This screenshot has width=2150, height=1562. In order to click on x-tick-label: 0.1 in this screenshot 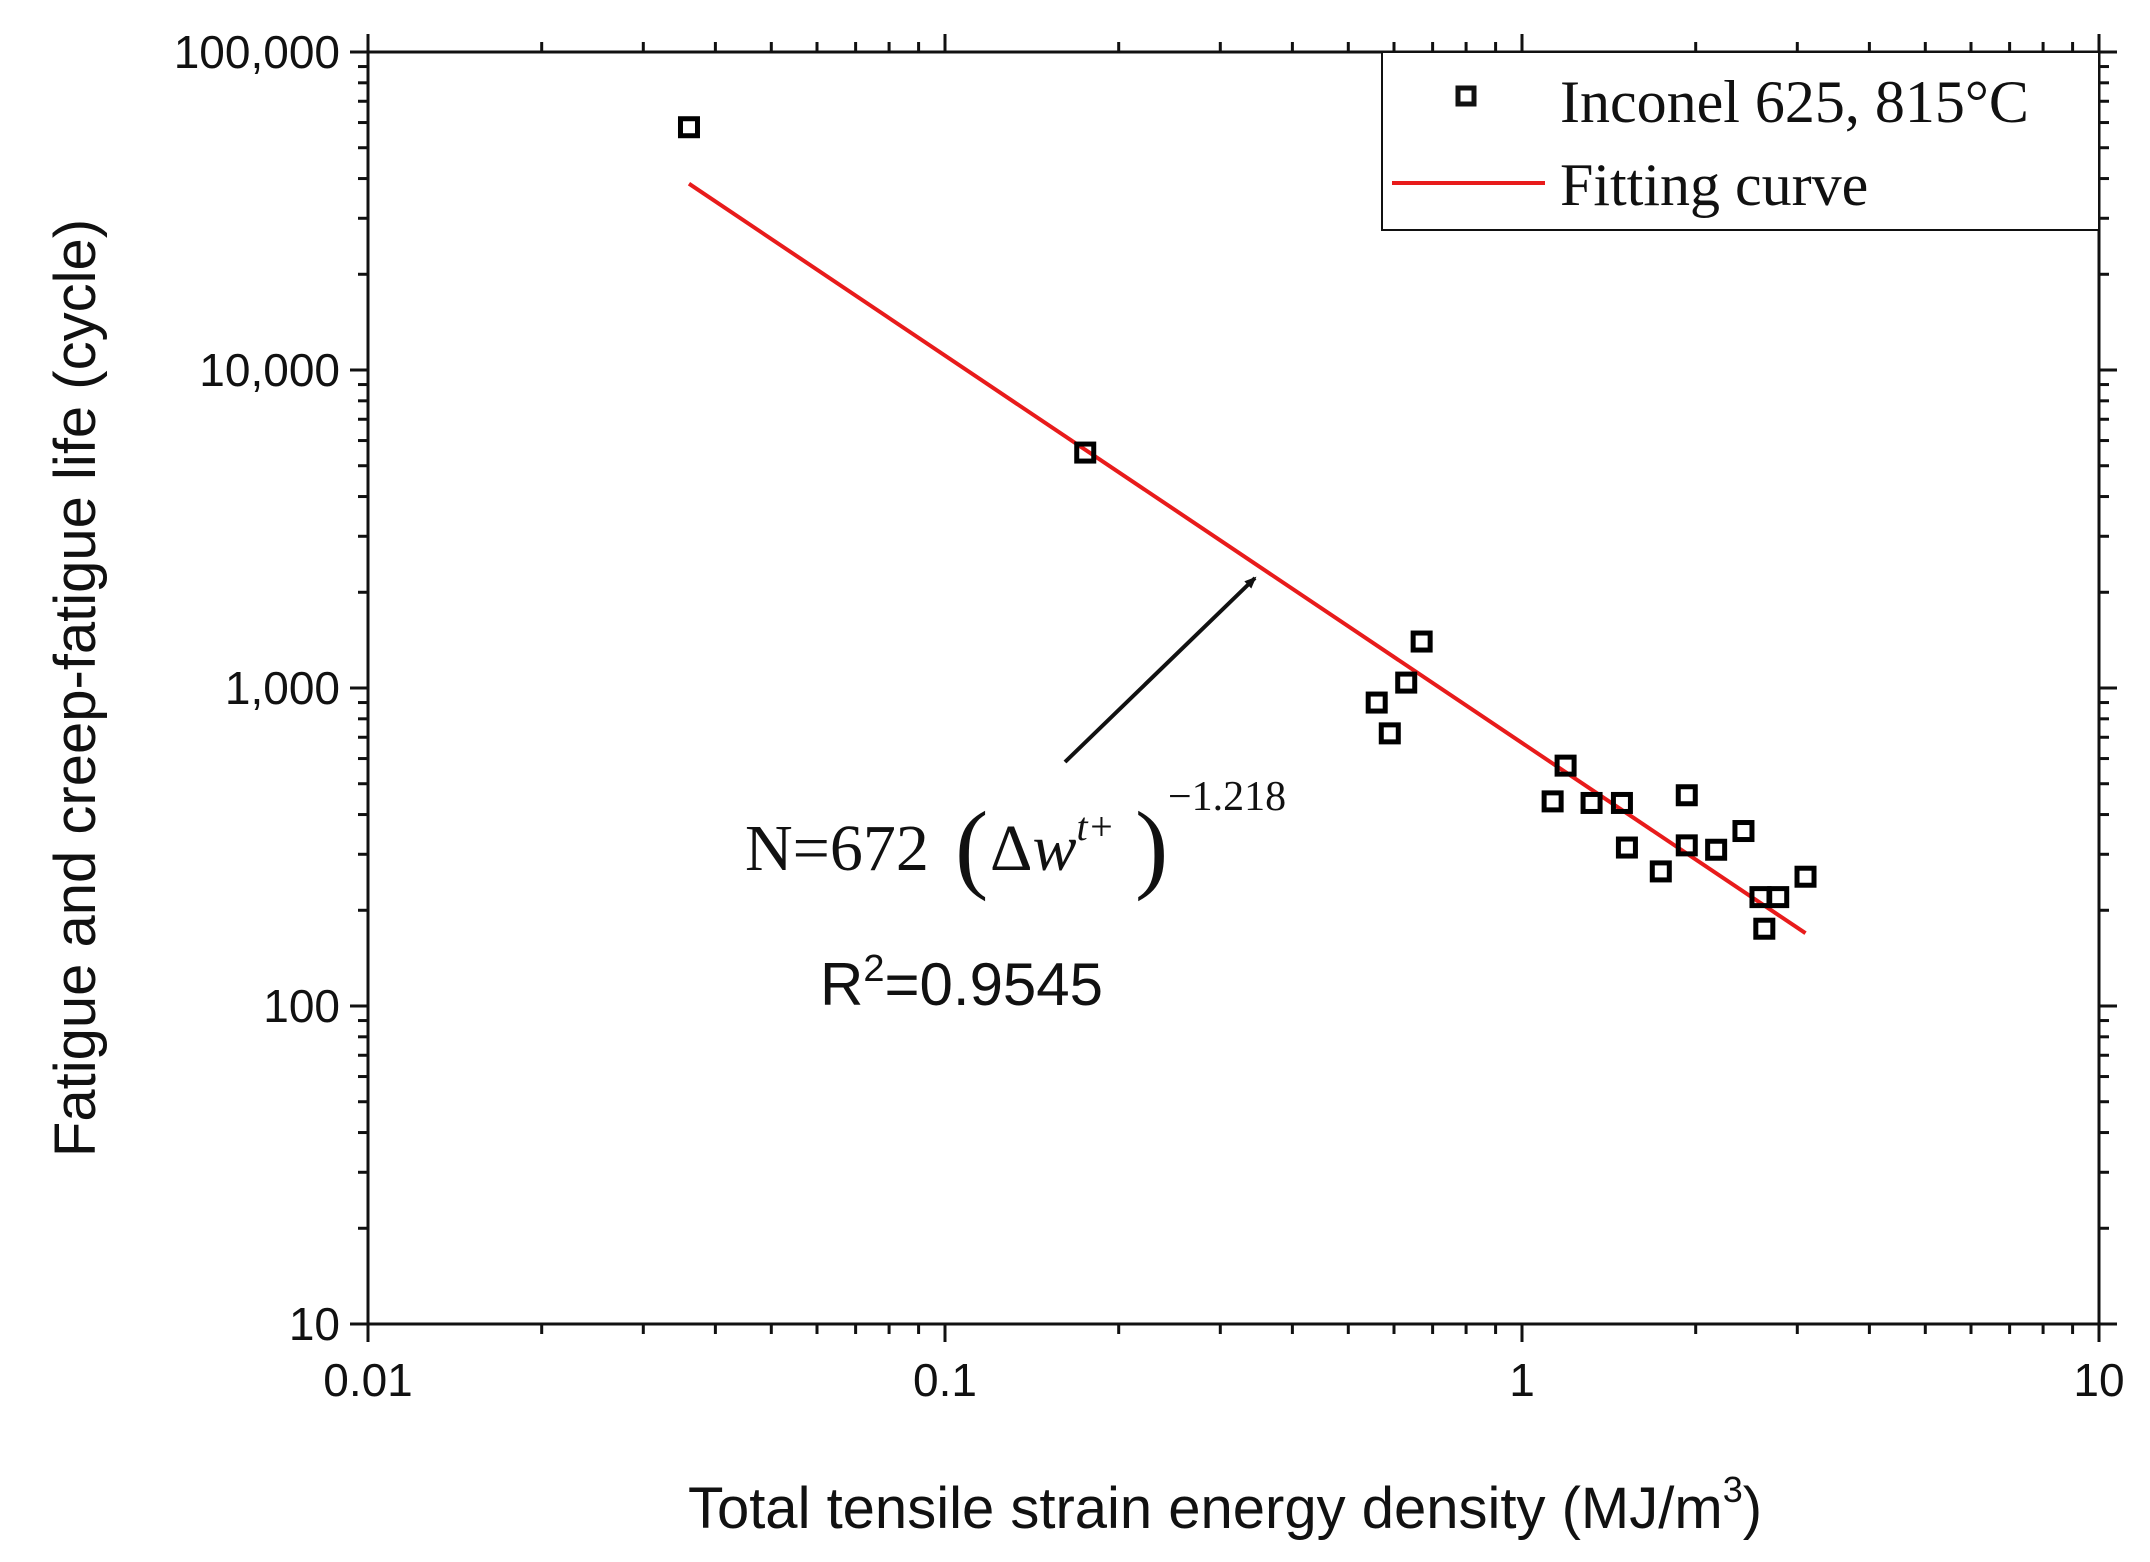, I will do `click(945, 1380)`.